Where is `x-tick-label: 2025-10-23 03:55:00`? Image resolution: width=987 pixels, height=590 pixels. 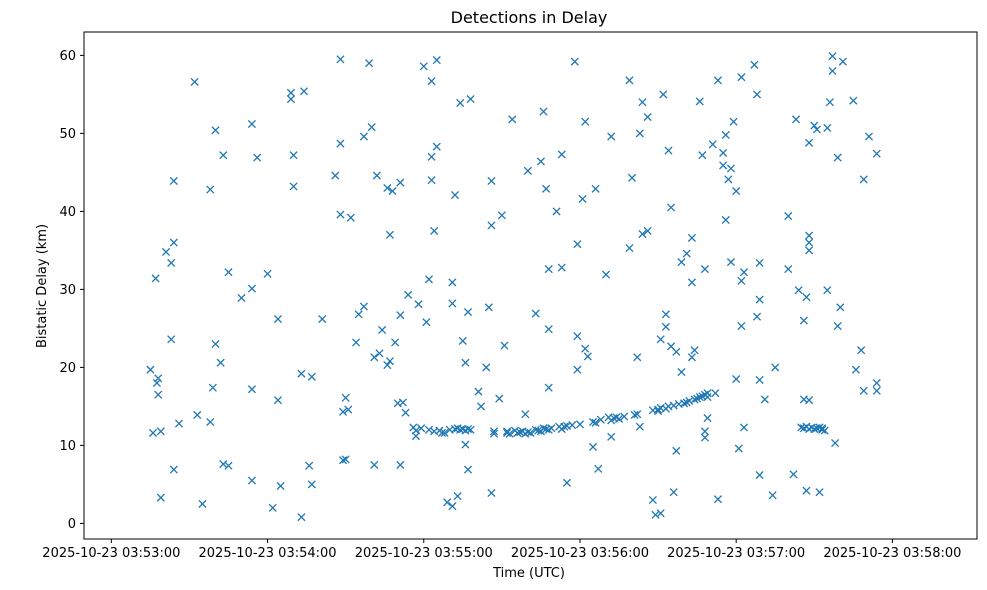
x-tick-label: 2025-10-23 03:55:00 is located at coordinates (424, 553).